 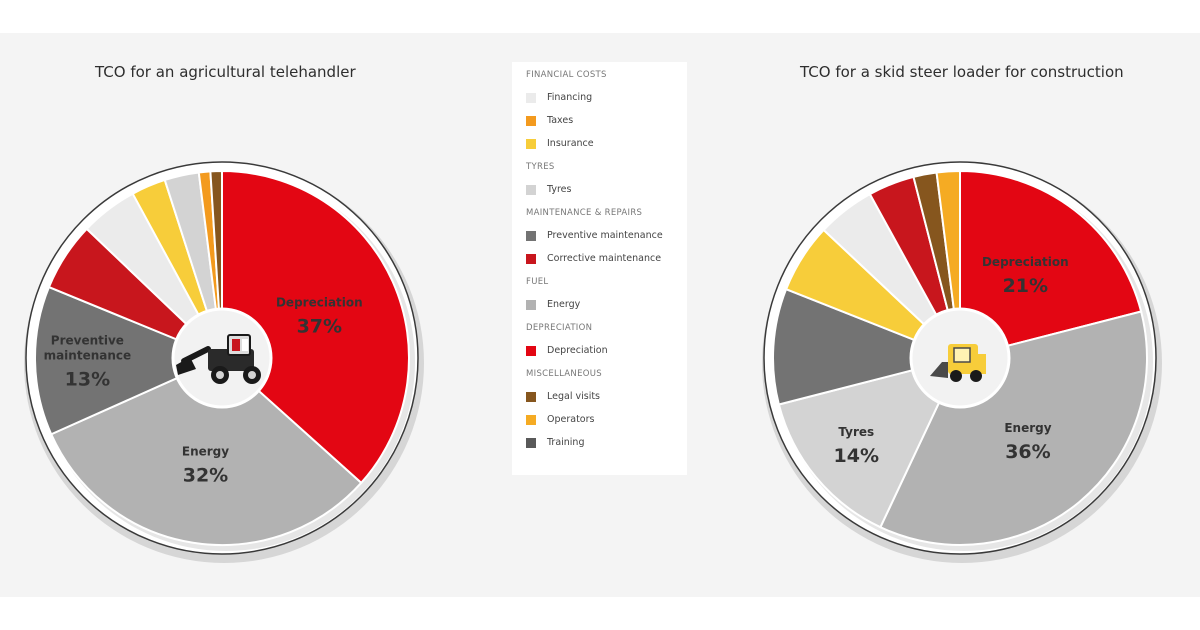 What do you see at coordinates (225, 72) in the screenshot?
I see `chart-title-telehandler: TCO for an agricultural telehandler` at bounding box center [225, 72].